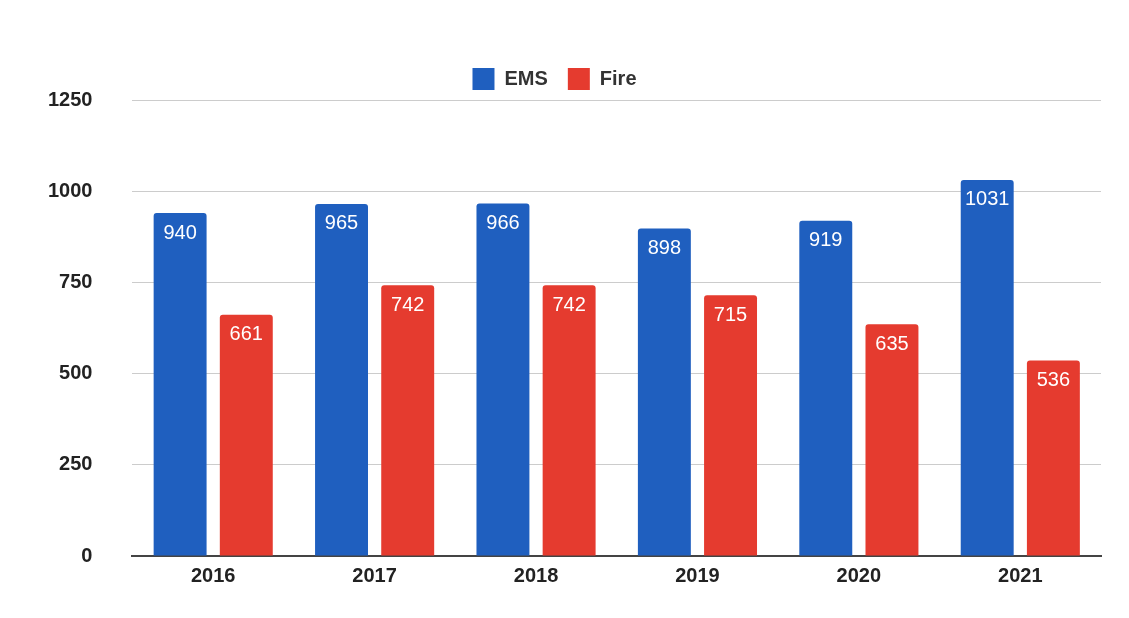 This screenshot has width=1129, height=618. I want to click on x-tick-label: 2021, so click(1020, 574).